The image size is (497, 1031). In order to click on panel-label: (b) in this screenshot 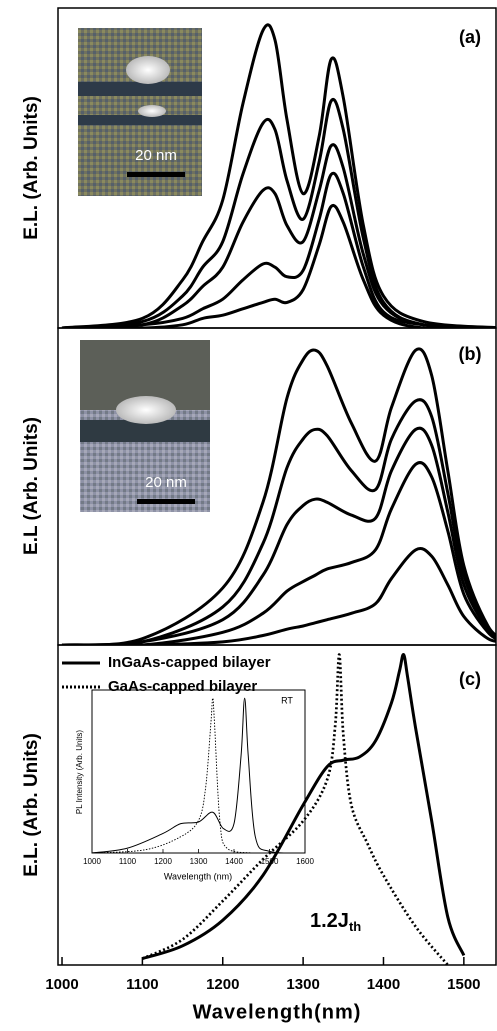, I will do `click(470, 354)`.